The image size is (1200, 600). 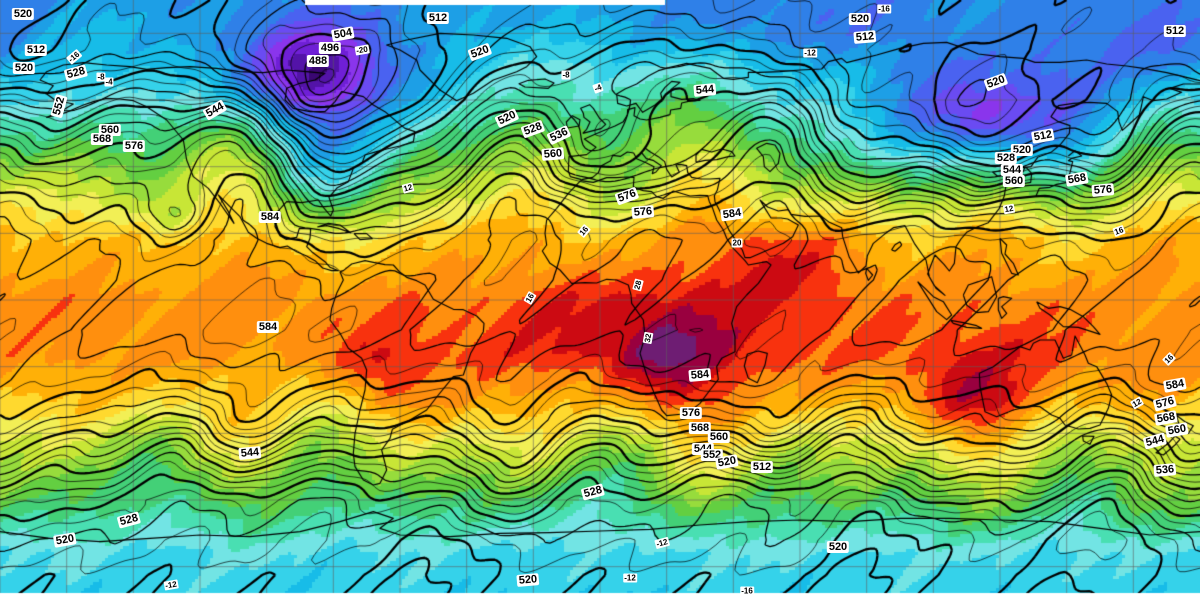 I want to click on height-contour-label: 488, so click(x=318, y=61).